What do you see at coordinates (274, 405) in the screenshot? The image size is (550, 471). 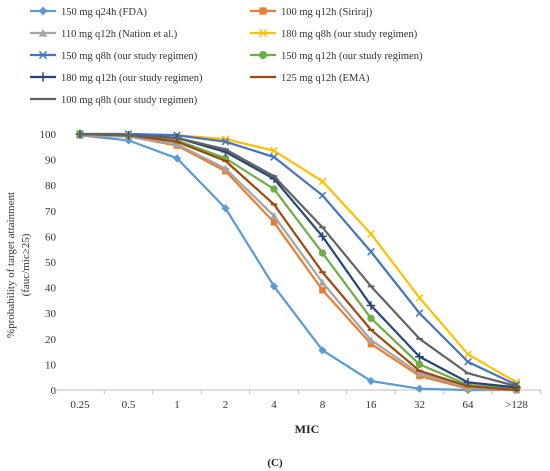 I see `x-tick-label: 4` at bounding box center [274, 405].